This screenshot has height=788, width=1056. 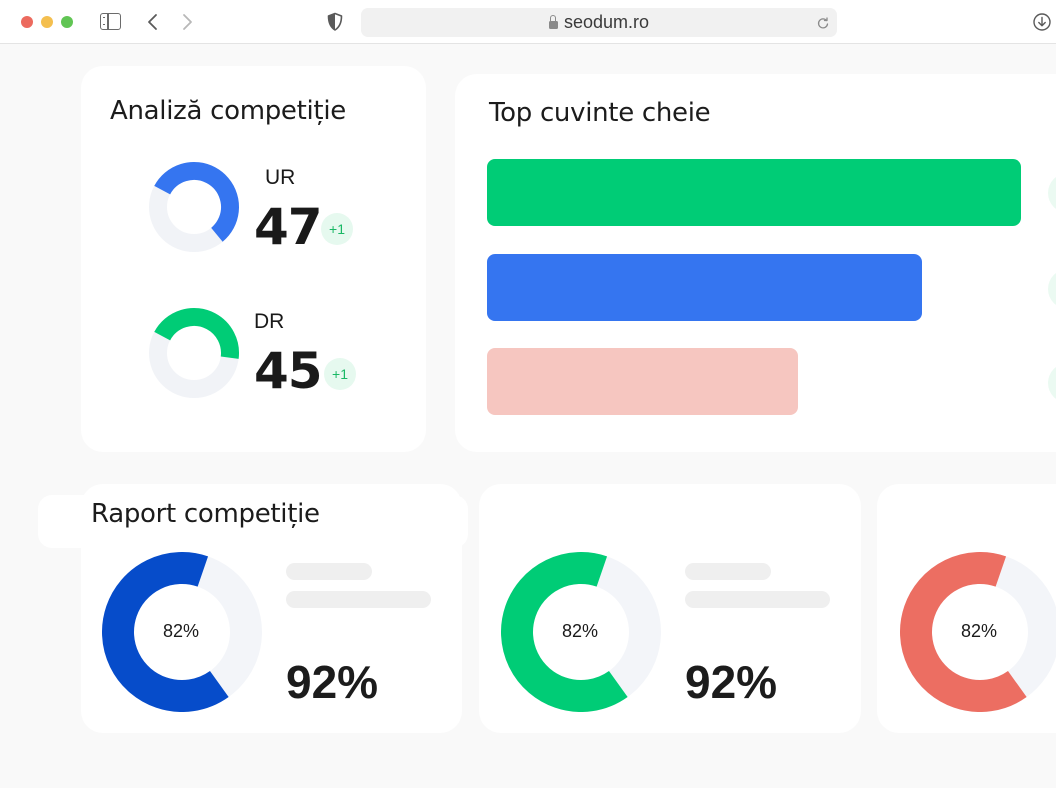 What do you see at coordinates (288, 227) in the screenshot?
I see `ur-value: 47` at bounding box center [288, 227].